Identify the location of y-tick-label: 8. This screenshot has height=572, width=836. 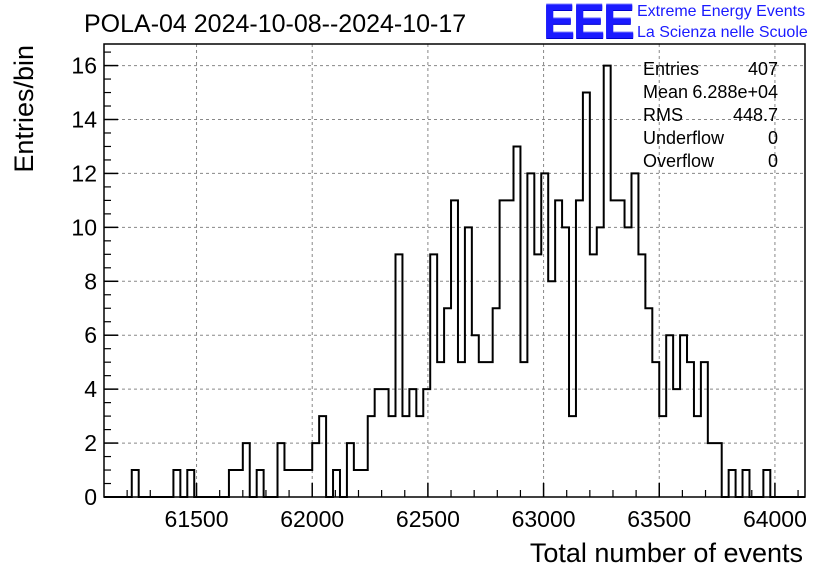
(90, 281).